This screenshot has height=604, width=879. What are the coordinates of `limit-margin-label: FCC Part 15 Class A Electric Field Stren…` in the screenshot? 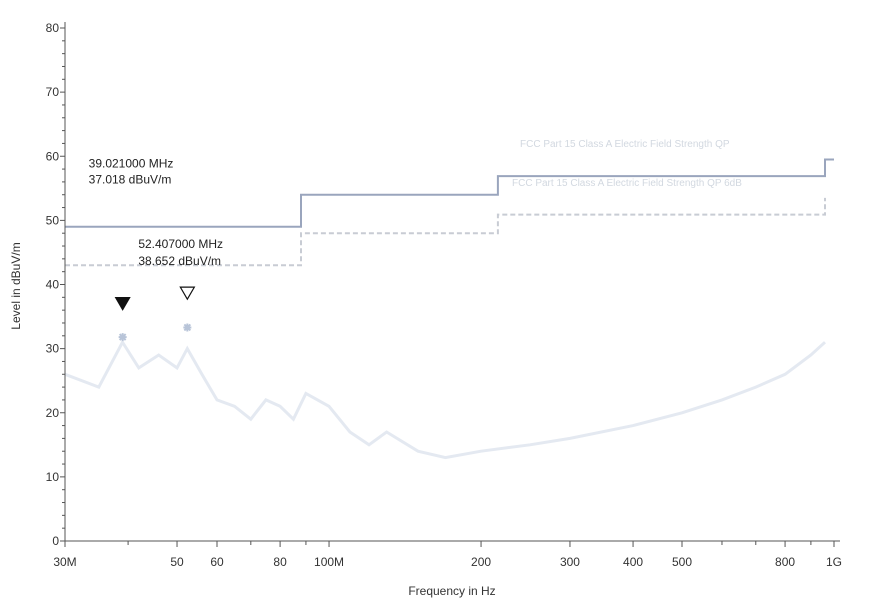 It's located at (627, 183).